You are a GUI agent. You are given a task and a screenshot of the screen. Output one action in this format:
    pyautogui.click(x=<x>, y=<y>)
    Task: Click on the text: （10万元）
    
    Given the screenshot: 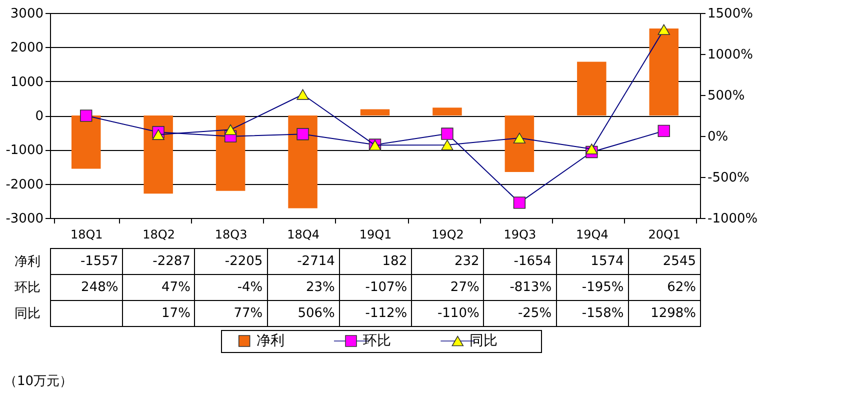 What is the action you would take?
    pyautogui.click(x=38, y=381)
    